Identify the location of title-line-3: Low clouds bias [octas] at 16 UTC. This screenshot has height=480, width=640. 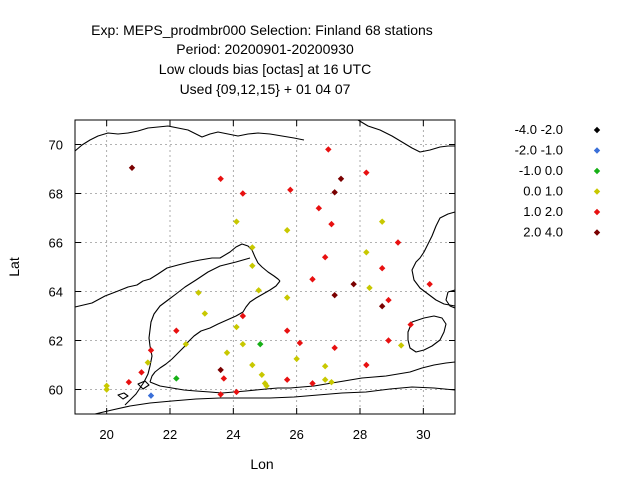
(265, 69).